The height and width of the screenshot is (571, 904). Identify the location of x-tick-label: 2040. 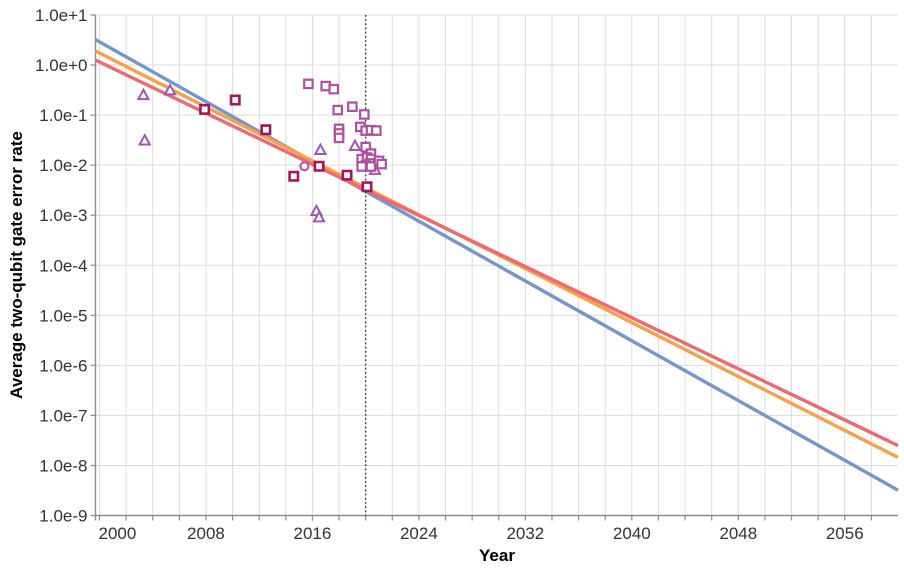
(632, 533).